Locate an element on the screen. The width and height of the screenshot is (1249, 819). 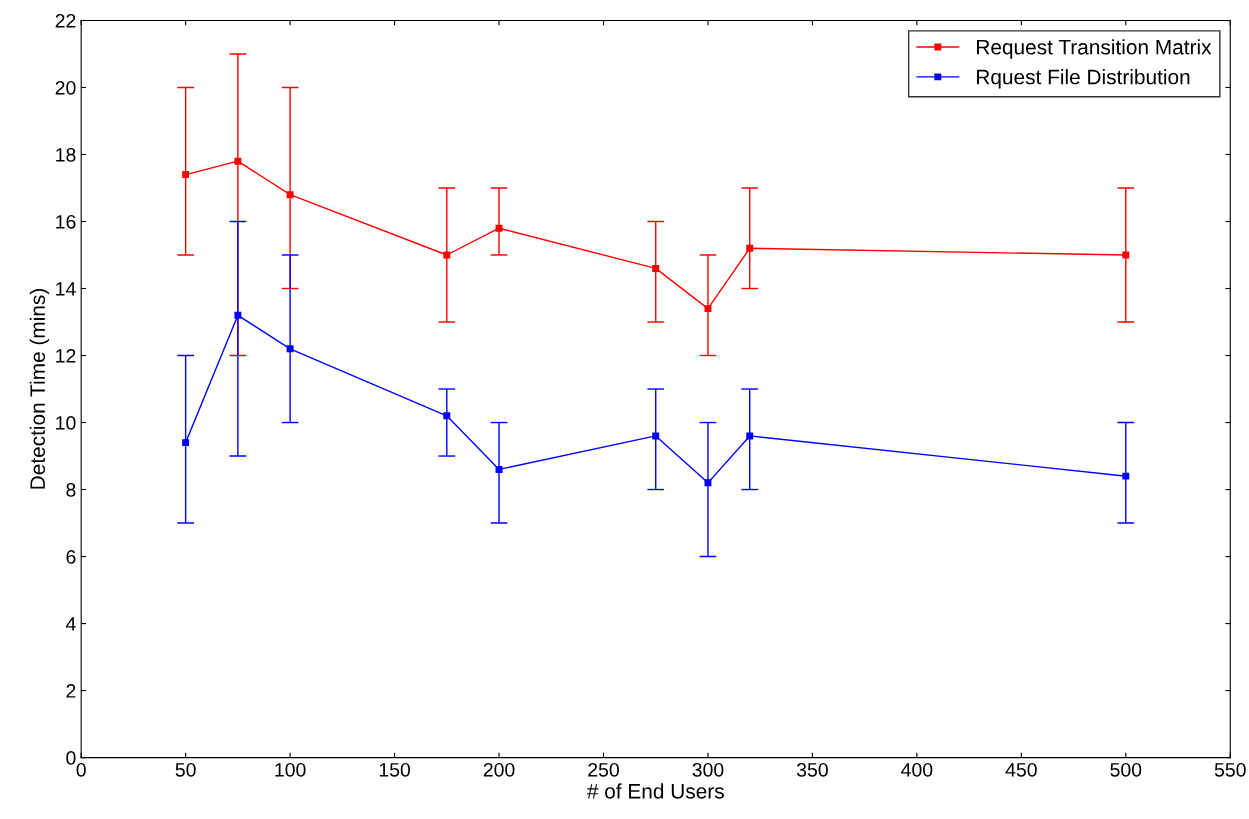
y-tick-label: 20 is located at coordinates (65, 87).